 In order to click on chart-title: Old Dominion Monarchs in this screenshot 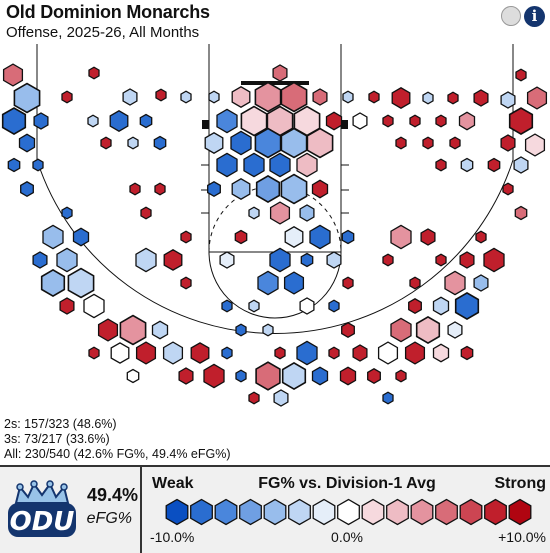, I will do `click(108, 12)`.